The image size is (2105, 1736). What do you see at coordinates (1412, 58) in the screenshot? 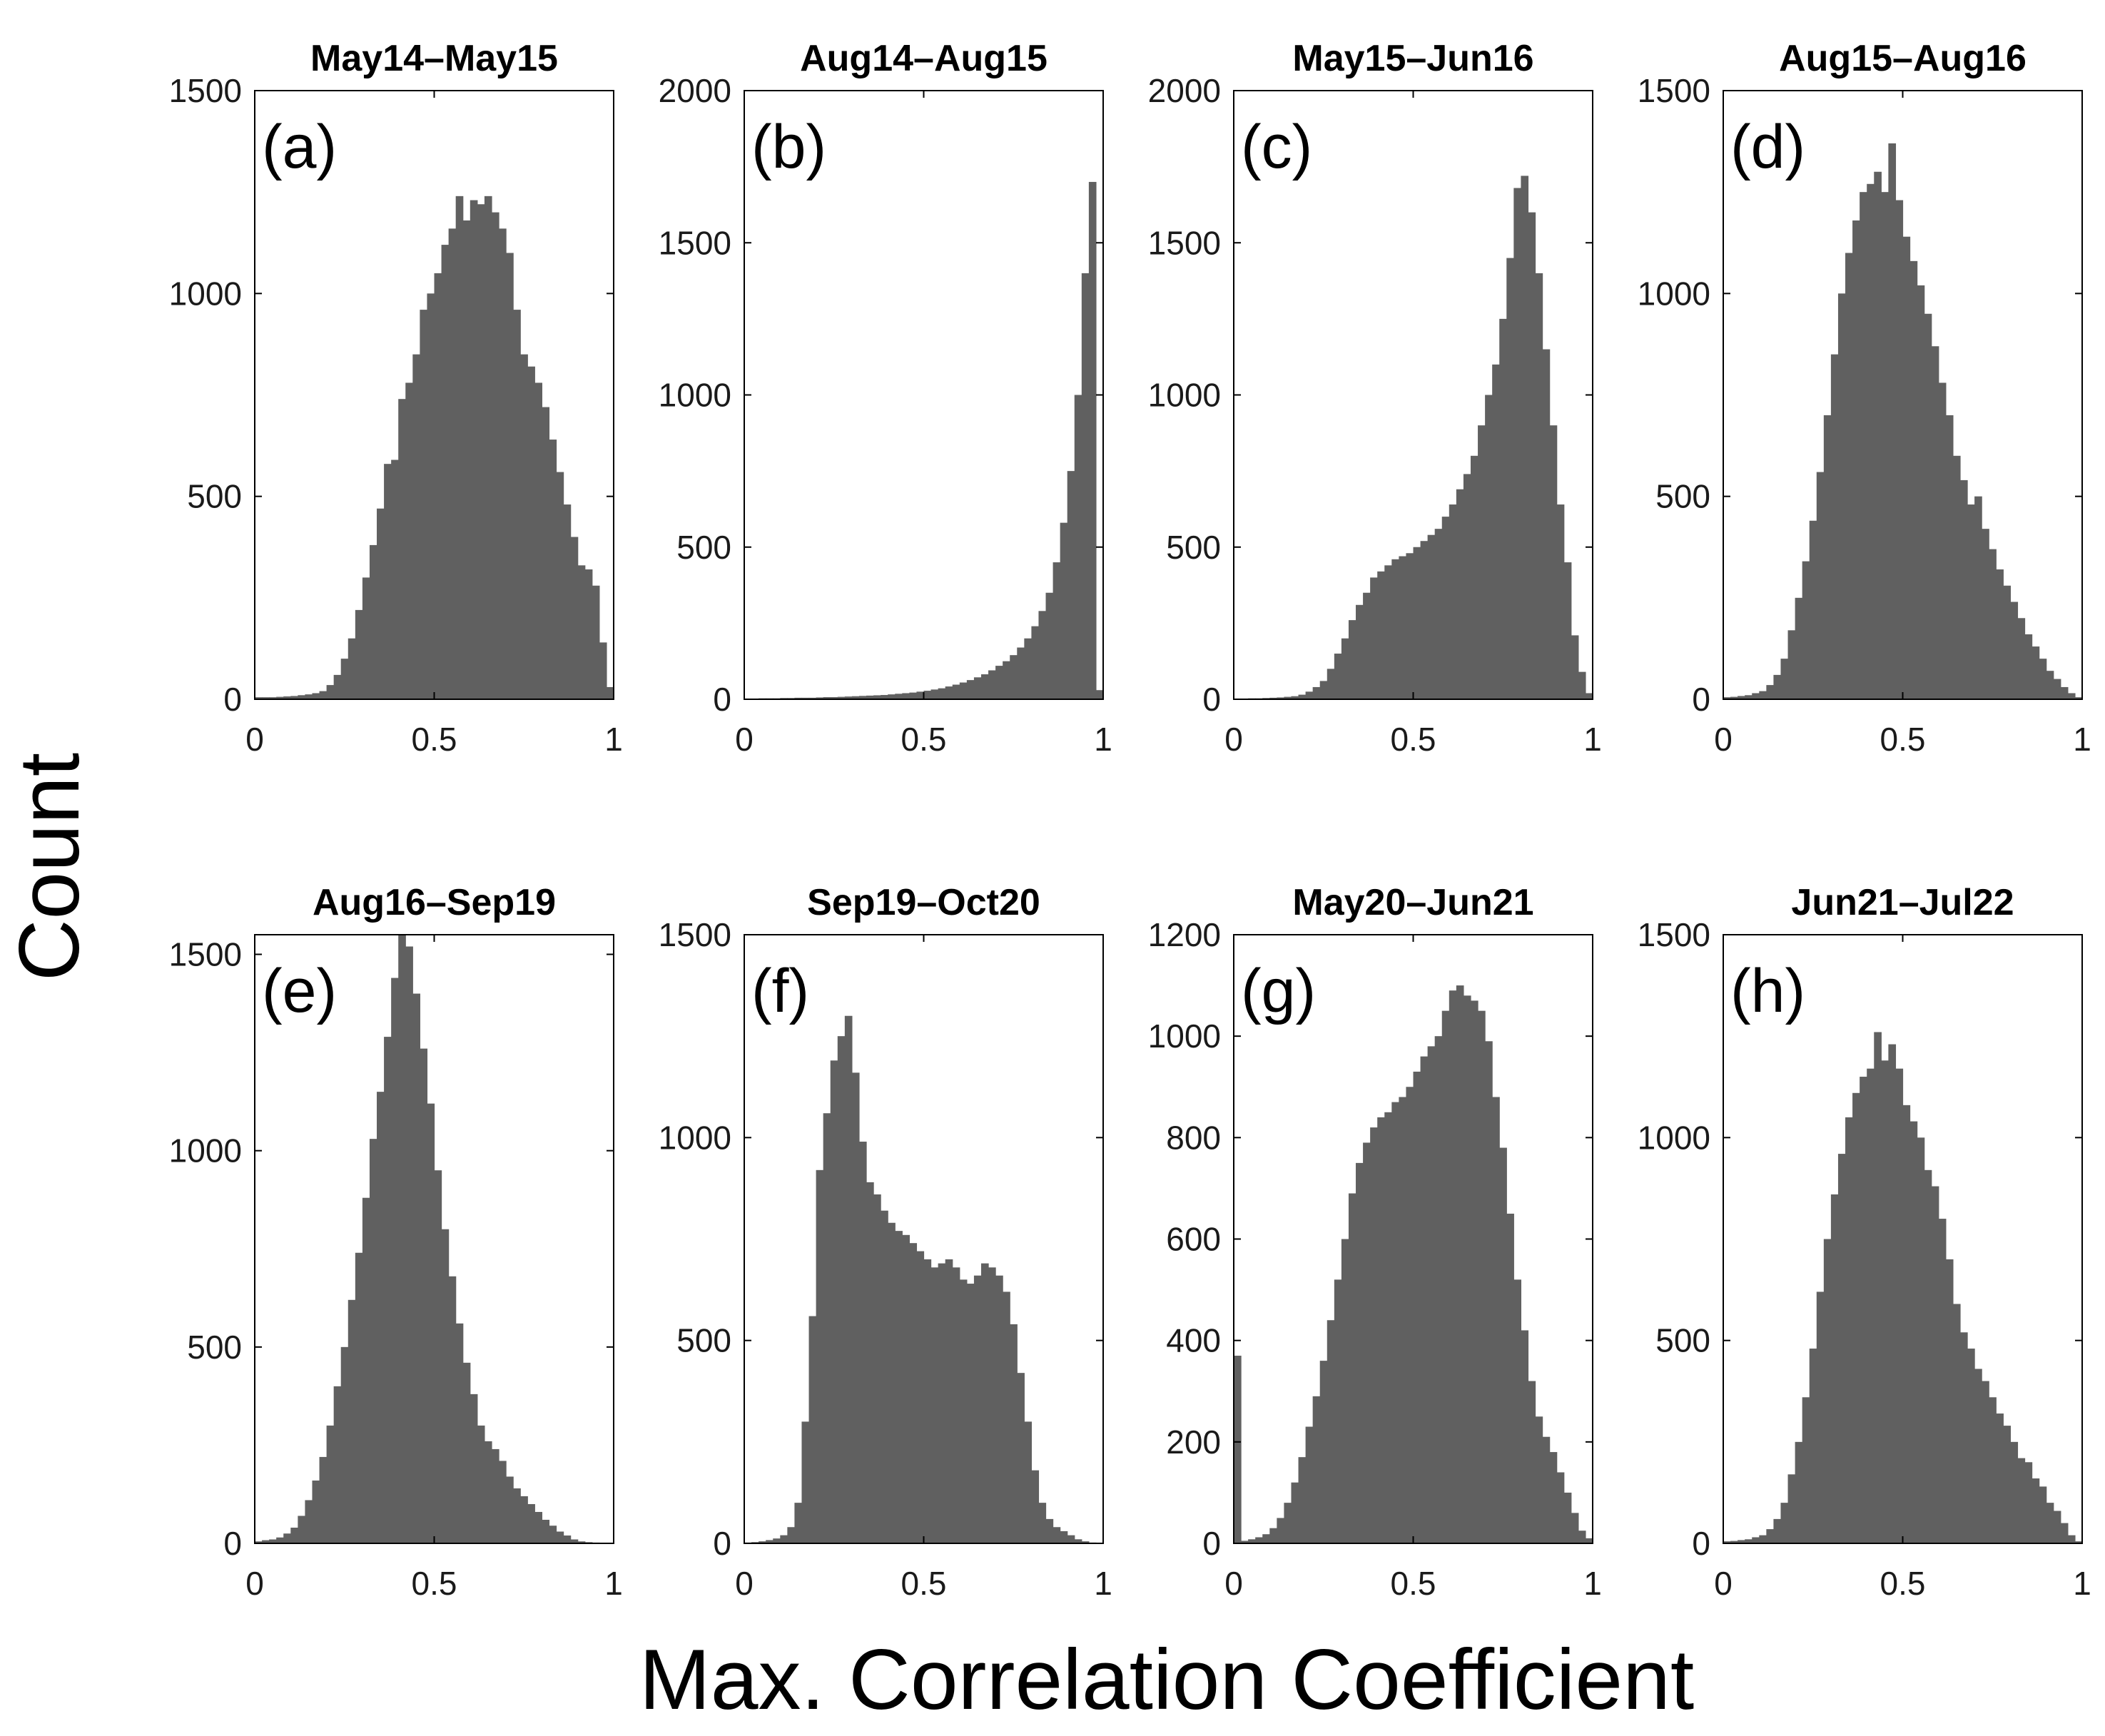
I see `panel-title: May15–Jun16` at bounding box center [1412, 58].